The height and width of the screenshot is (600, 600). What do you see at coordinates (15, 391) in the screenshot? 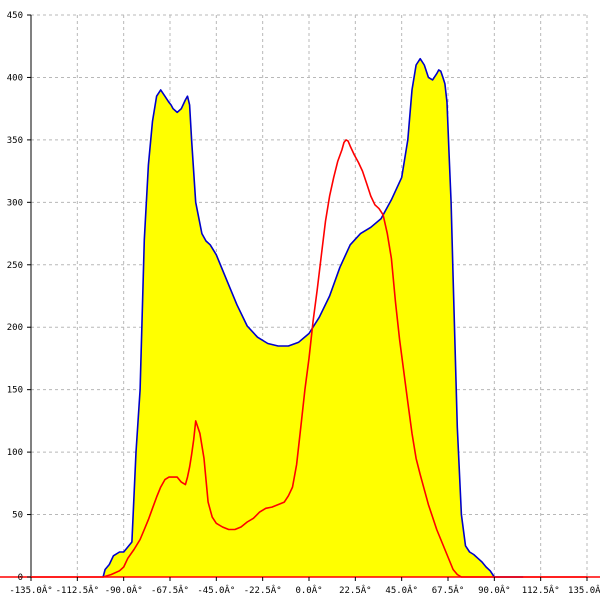
I see `y-tick-label: 150` at bounding box center [15, 391].